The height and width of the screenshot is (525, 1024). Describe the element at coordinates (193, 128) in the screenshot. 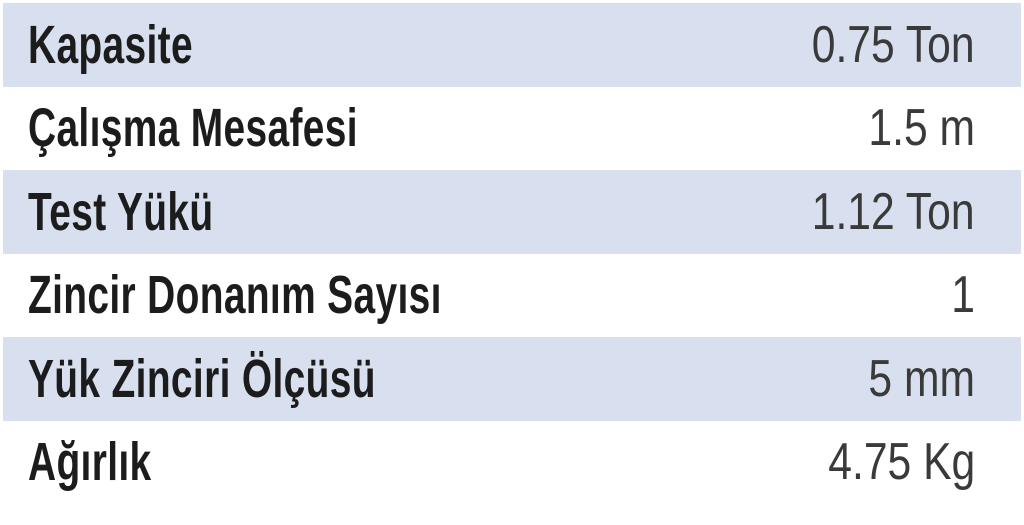

I see `spec-label: Çalışma Mesafesi` at that location.